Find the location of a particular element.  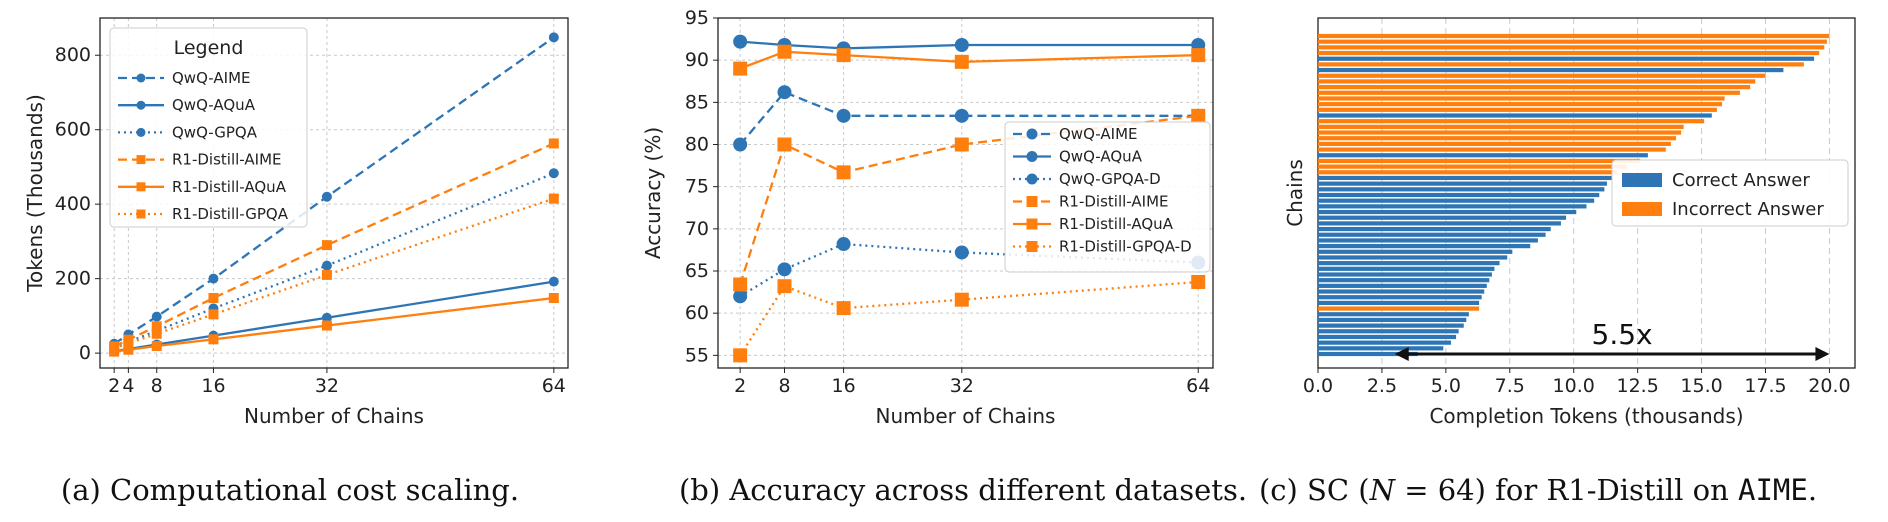

caption-c-middle: = 64) for R1-Distill on is located at coordinates (1566, 490).